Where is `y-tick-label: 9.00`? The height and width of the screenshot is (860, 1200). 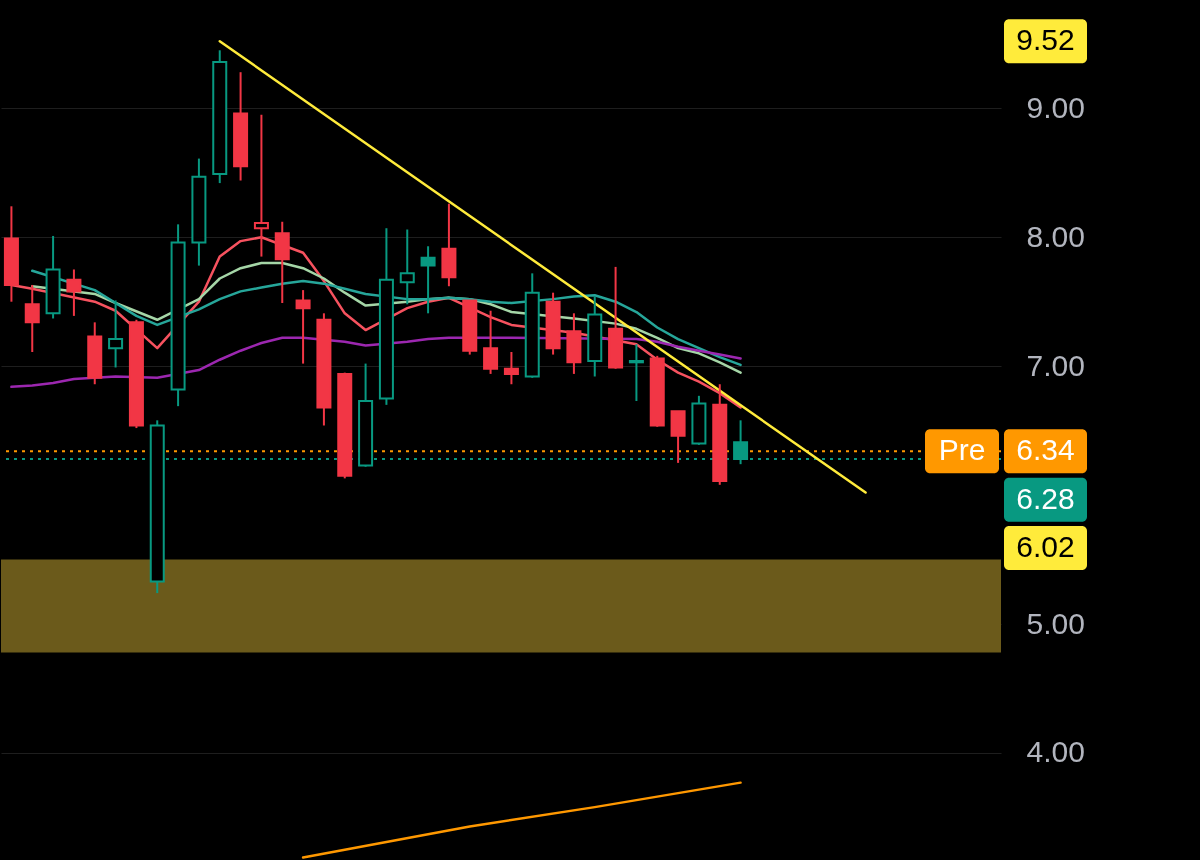 y-tick-label: 9.00 is located at coordinates (1055, 107).